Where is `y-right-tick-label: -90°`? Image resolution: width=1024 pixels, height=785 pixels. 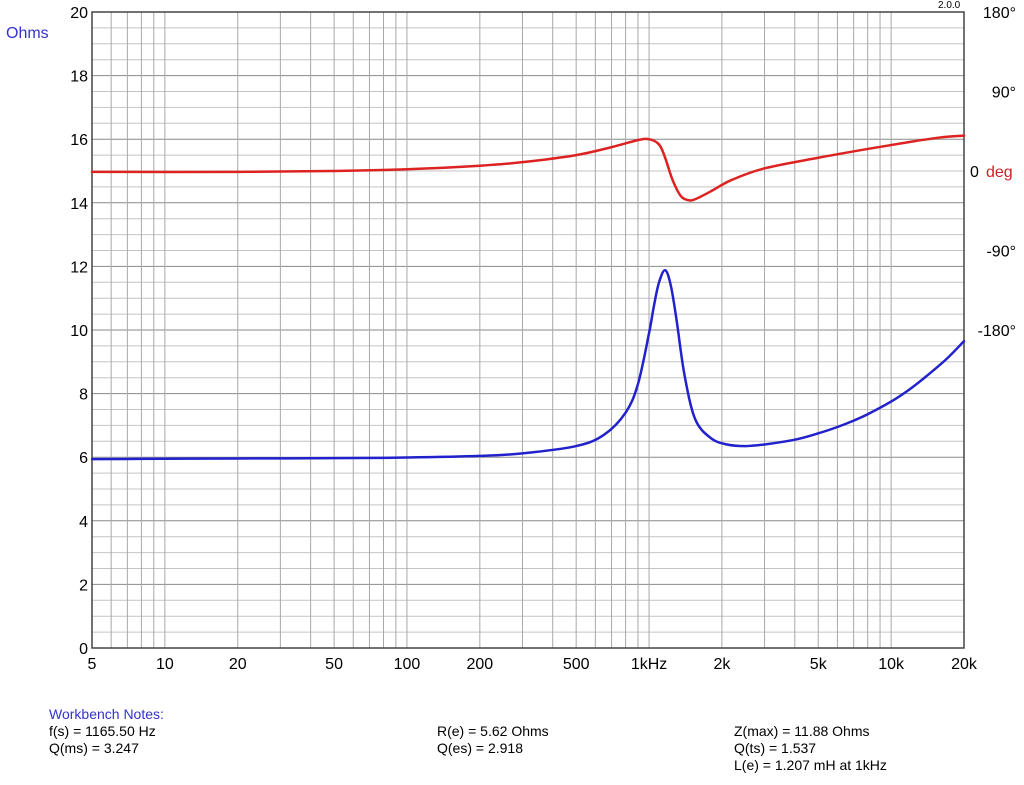
y-right-tick-label: -90° is located at coordinates (1001, 252).